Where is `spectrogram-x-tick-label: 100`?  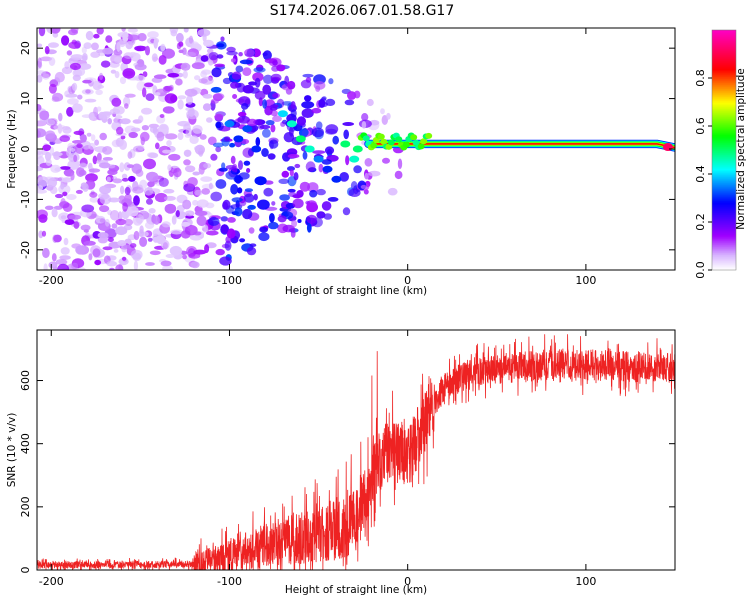
spectrogram-x-tick-label: 100 is located at coordinates (585, 280).